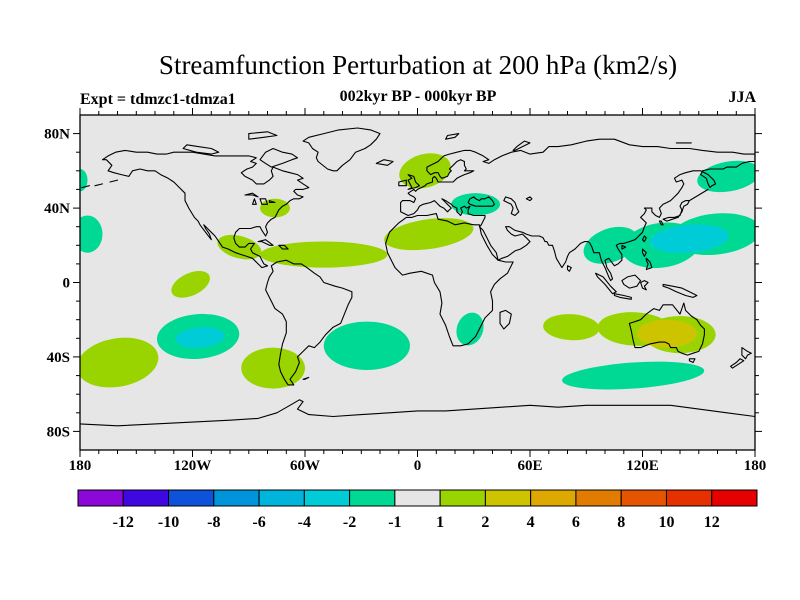 The image size is (800, 600). What do you see at coordinates (158, 99) in the screenshot?
I see `experiment-label: Expt = tdmzc1-tdmza1` at bounding box center [158, 99].